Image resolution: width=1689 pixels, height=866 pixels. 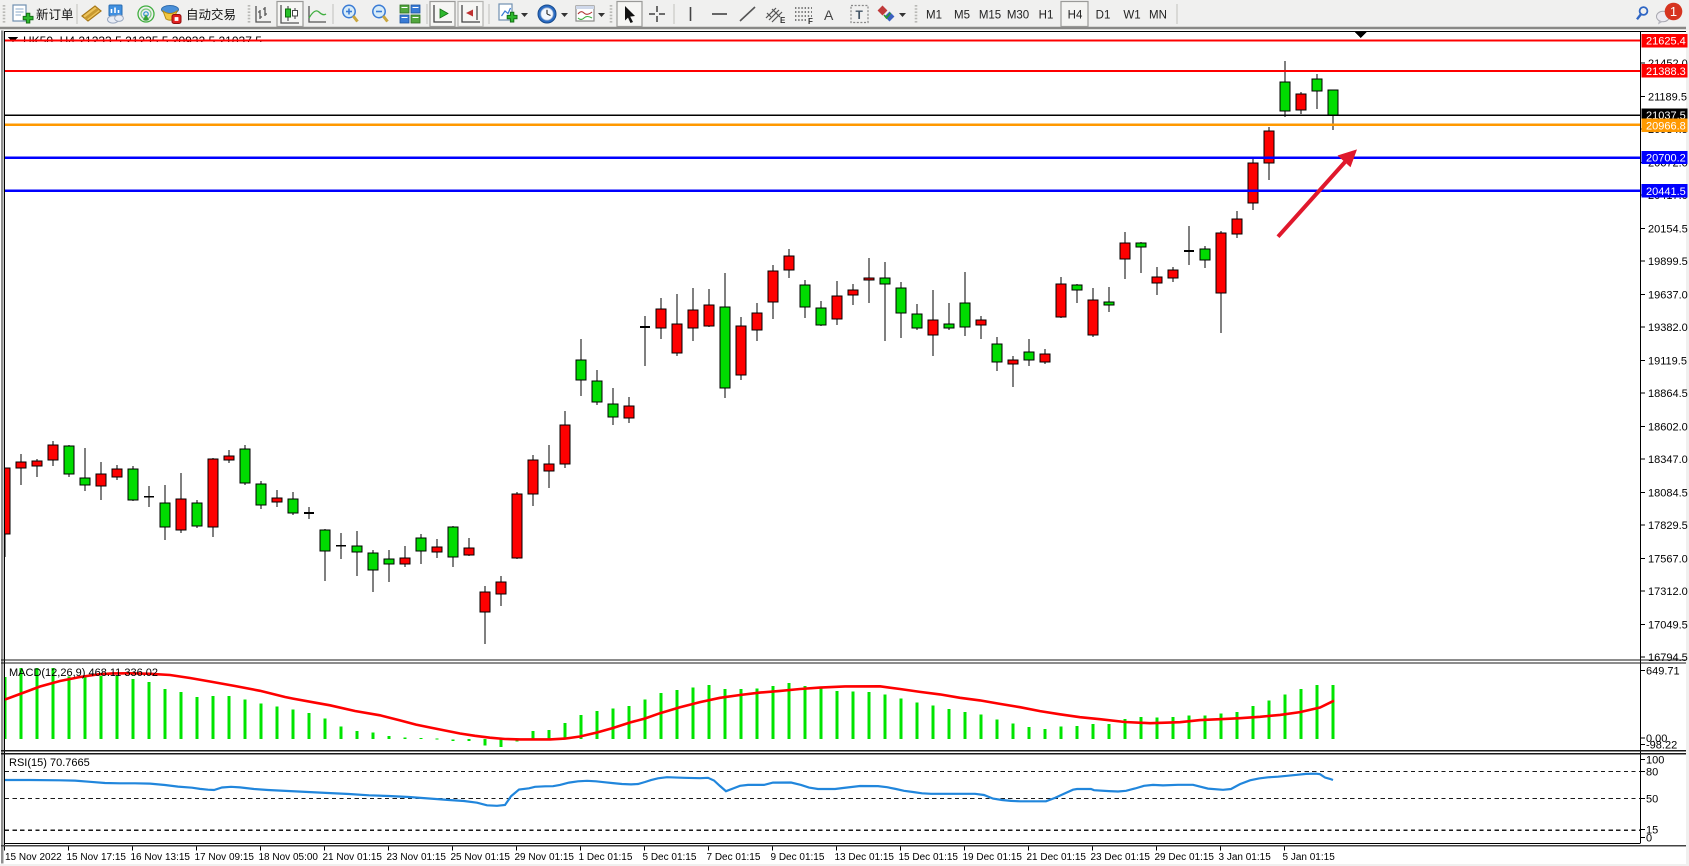 What do you see at coordinates (962, 16) in the screenshot?
I see `svg-text: M5` at bounding box center [962, 16].